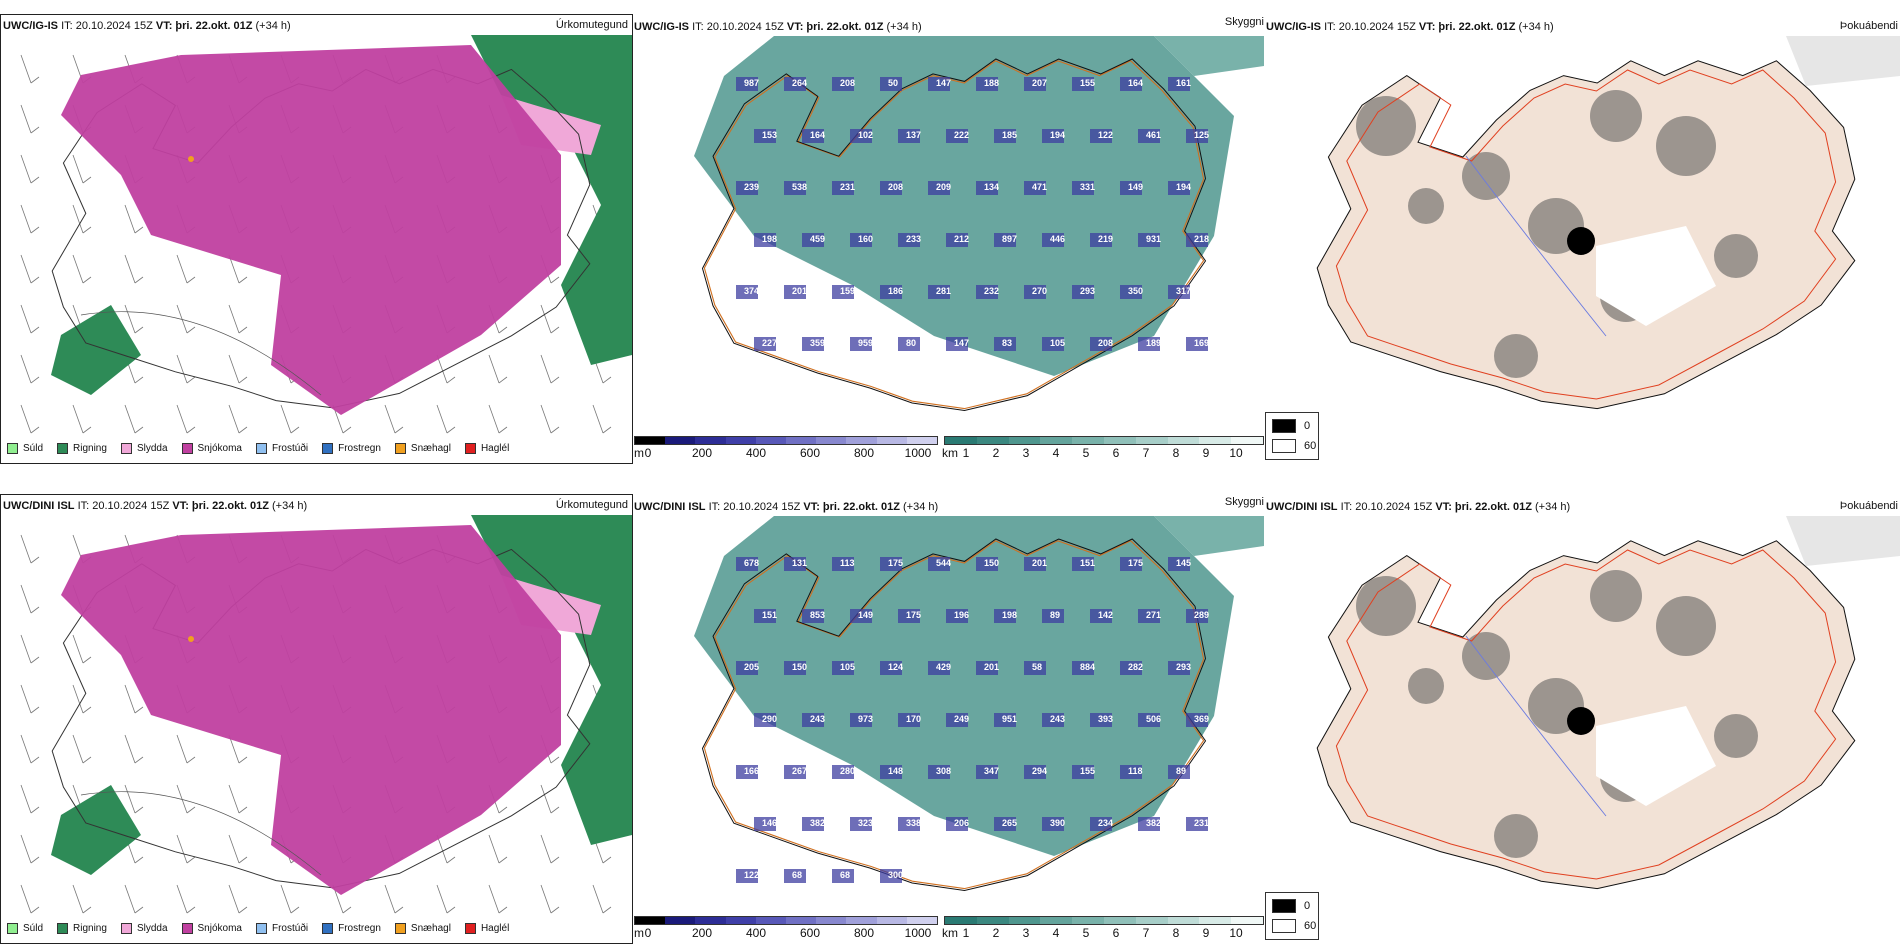  What do you see at coordinates (751, 83) in the screenshot?
I see `cloud-base-label: 987` at bounding box center [751, 83].